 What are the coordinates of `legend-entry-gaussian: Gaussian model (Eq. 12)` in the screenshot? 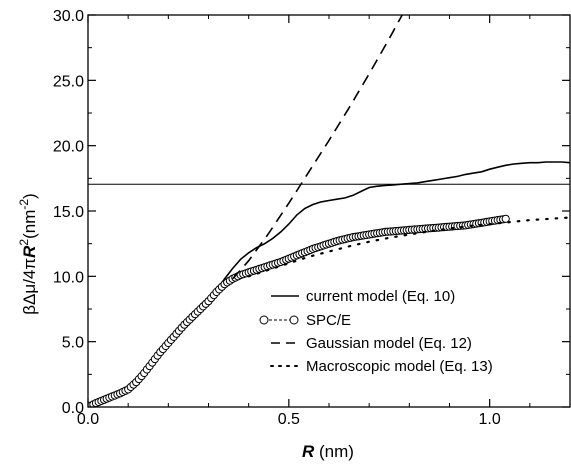 It's located at (371, 343).